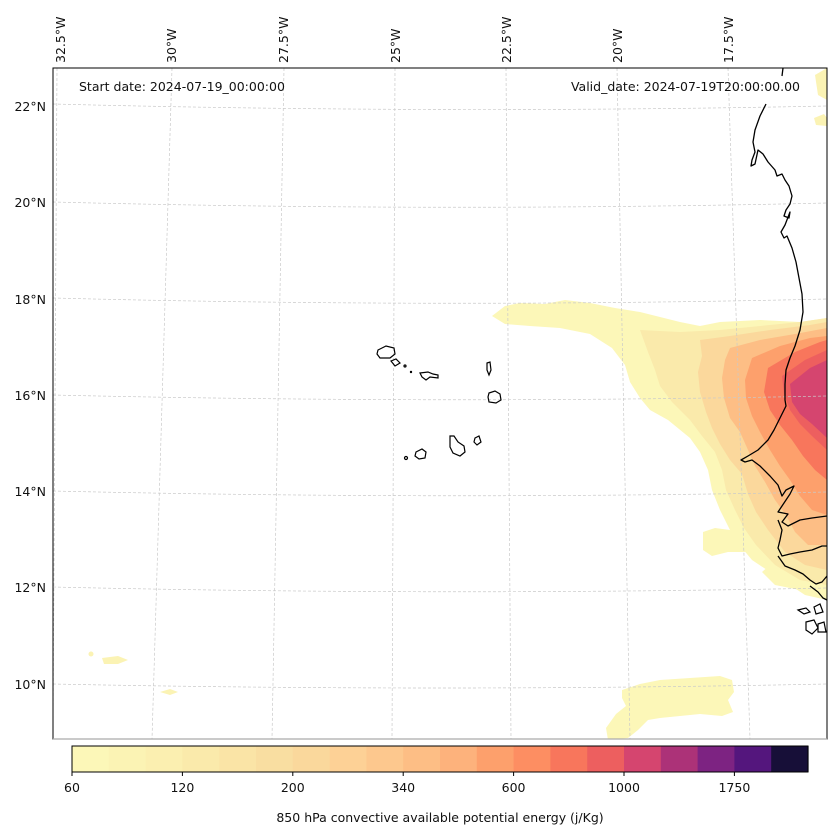 Image resolution: width=837 pixels, height=836 pixels. What do you see at coordinates (30, 587) in the screenshot?
I see `lat-label: 12°N` at bounding box center [30, 587].